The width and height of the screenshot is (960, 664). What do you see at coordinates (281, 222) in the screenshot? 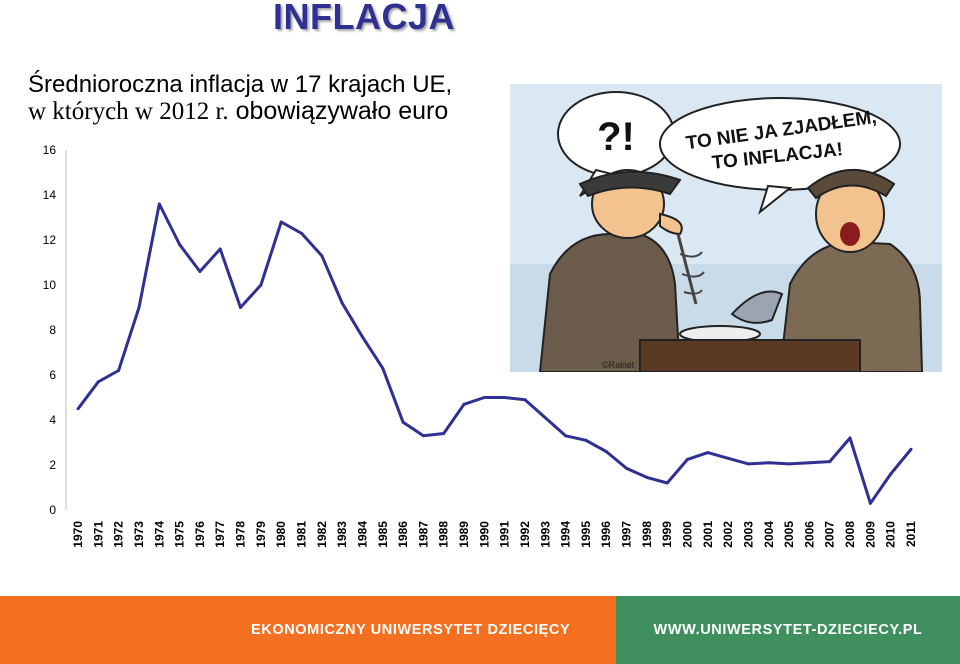
I see `data-point-1980` at bounding box center [281, 222].